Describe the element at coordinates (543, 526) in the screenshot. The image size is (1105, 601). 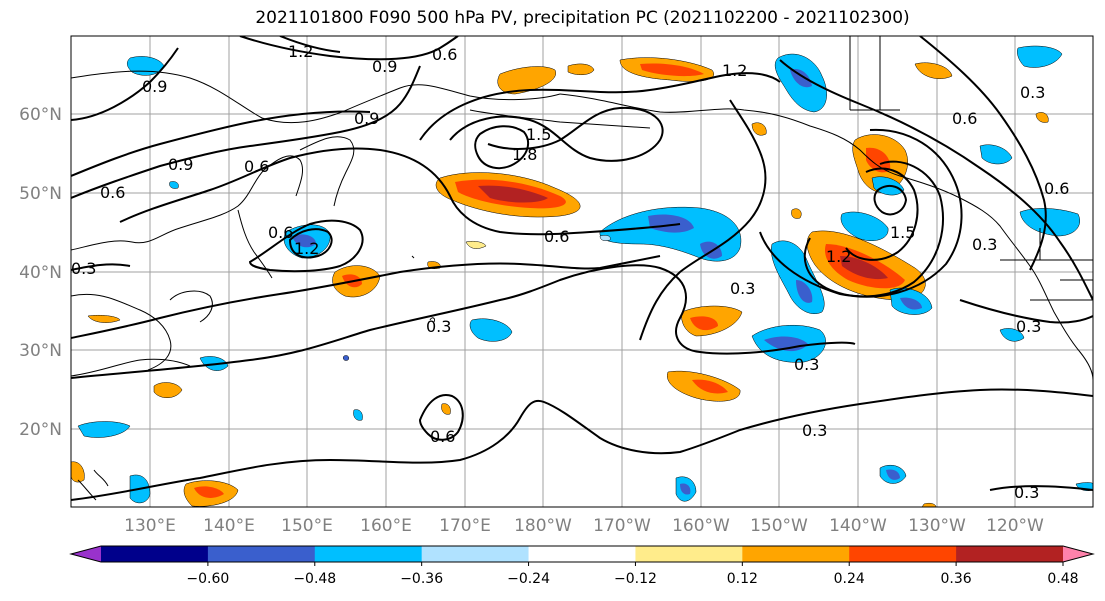
I see `lon-label-180w: 180°W` at that location.